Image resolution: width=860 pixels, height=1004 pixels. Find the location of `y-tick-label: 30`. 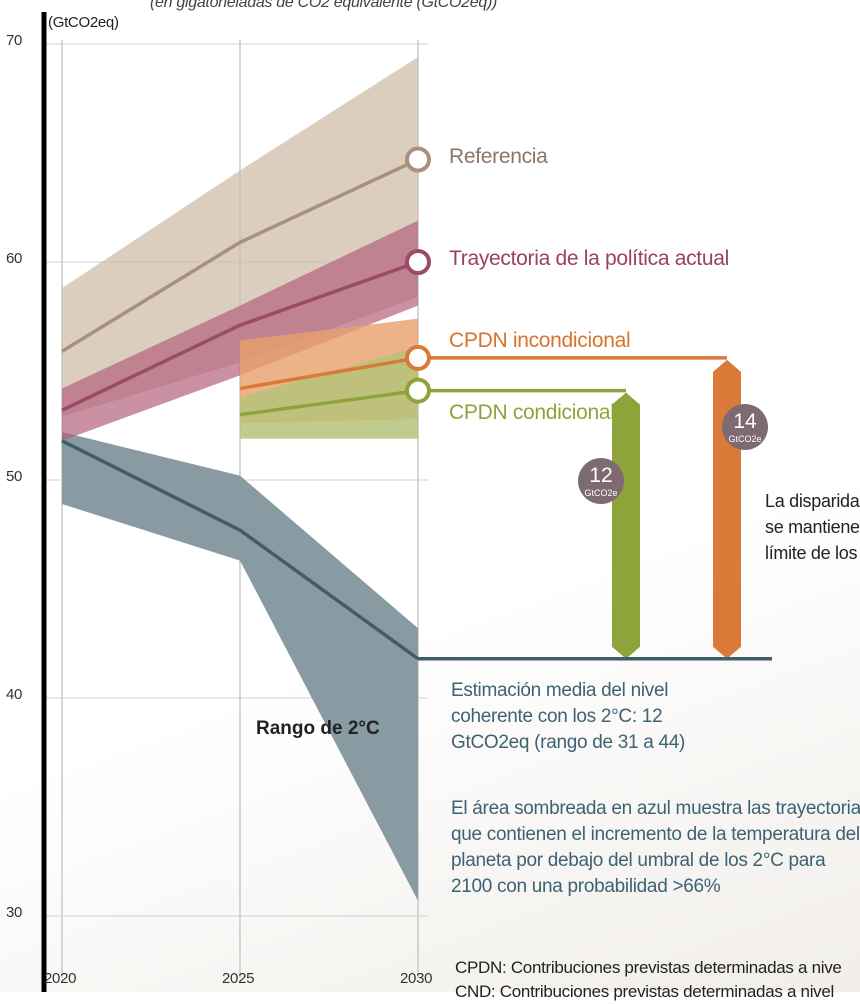

y-tick-label: 30 is located at coordinates (14, 912).